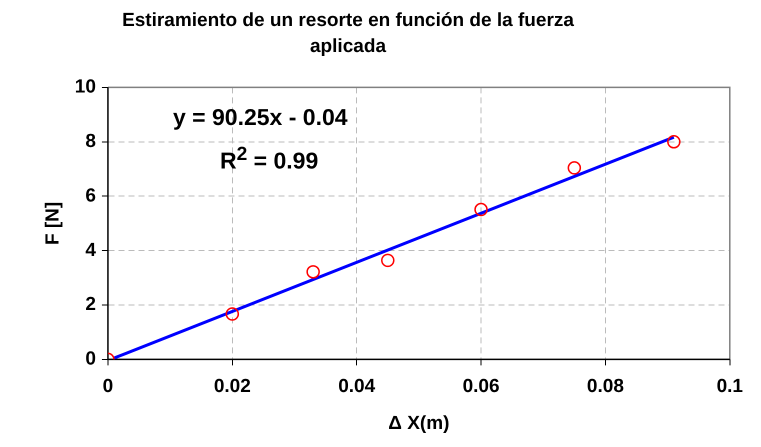  Describe the element at coordinates (90, 195) in the screenshot. I see `y-tick-label: 6` at that location.